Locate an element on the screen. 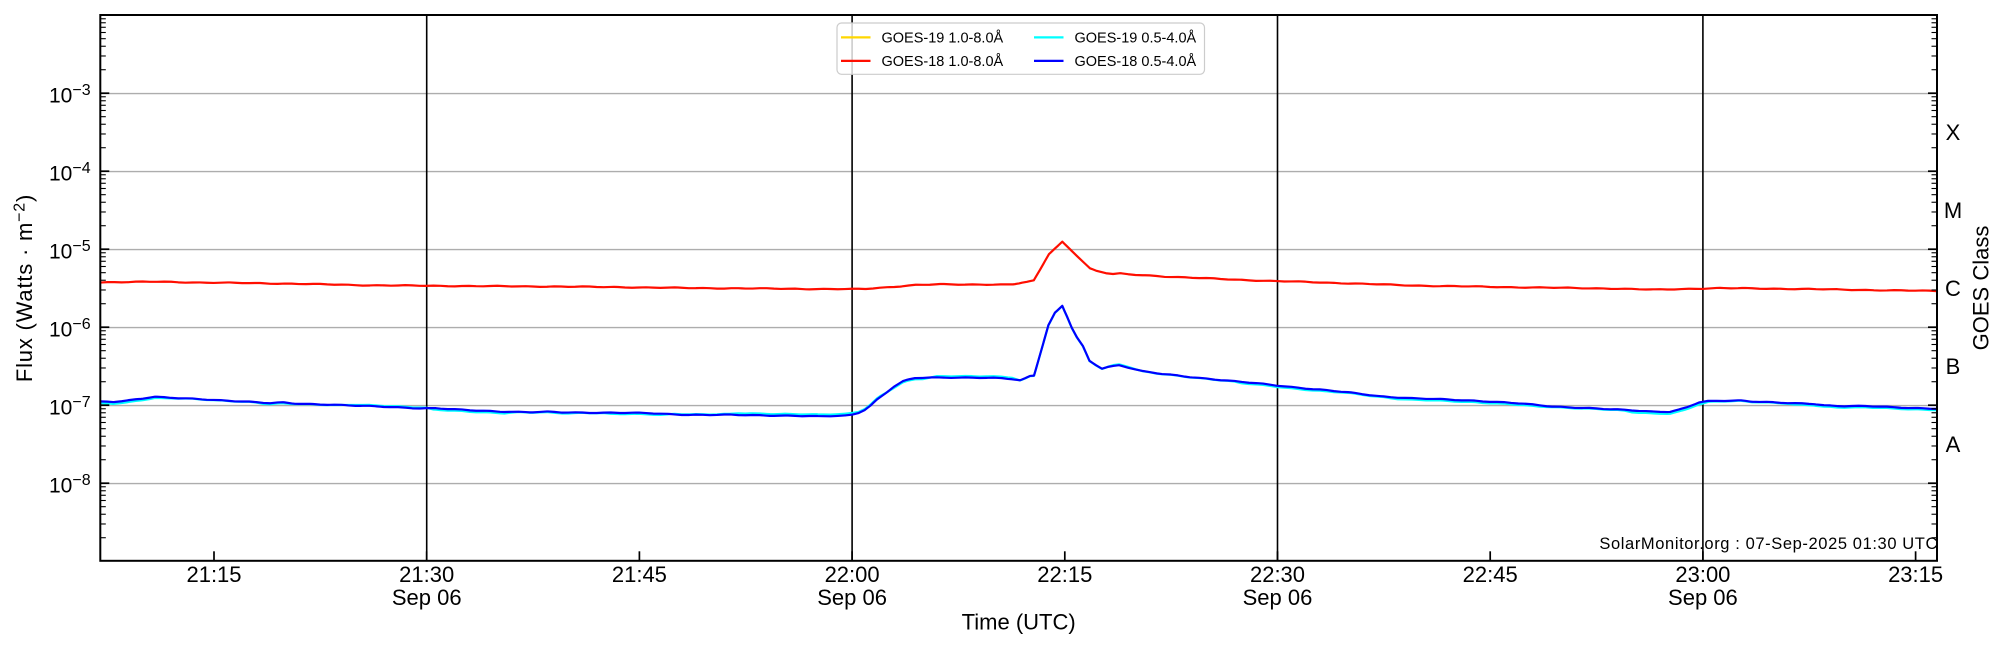  svg-text: M is located at coordinates (1953, 210).